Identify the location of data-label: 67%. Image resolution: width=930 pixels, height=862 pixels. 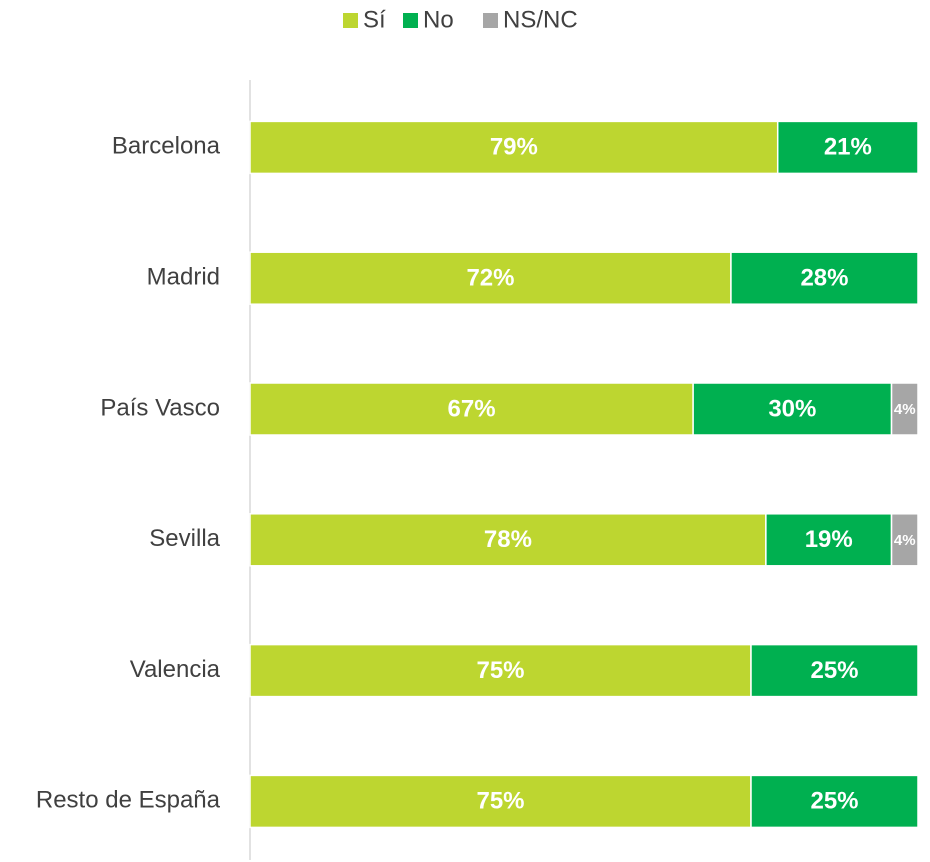
(472, 408).